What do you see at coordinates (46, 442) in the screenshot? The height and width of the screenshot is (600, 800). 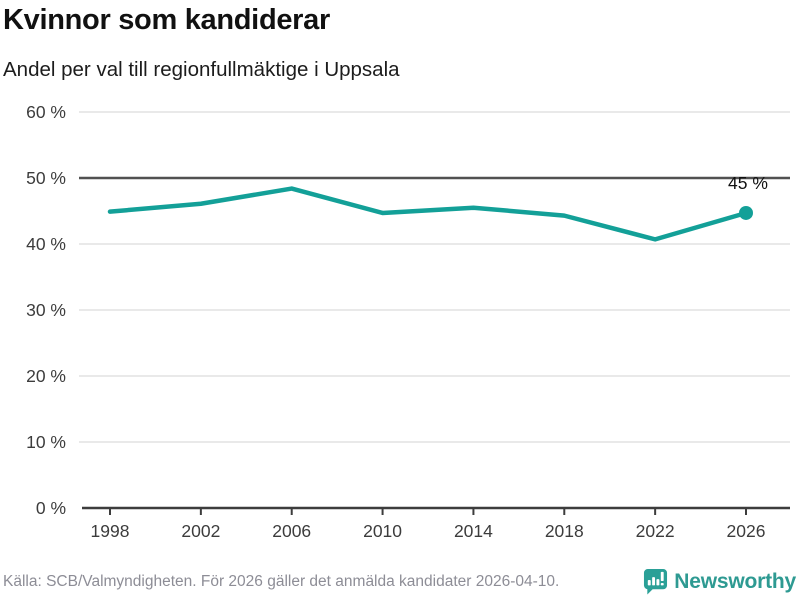 I see `y-tick-label: 10 %` at bounding box center [46, 442].